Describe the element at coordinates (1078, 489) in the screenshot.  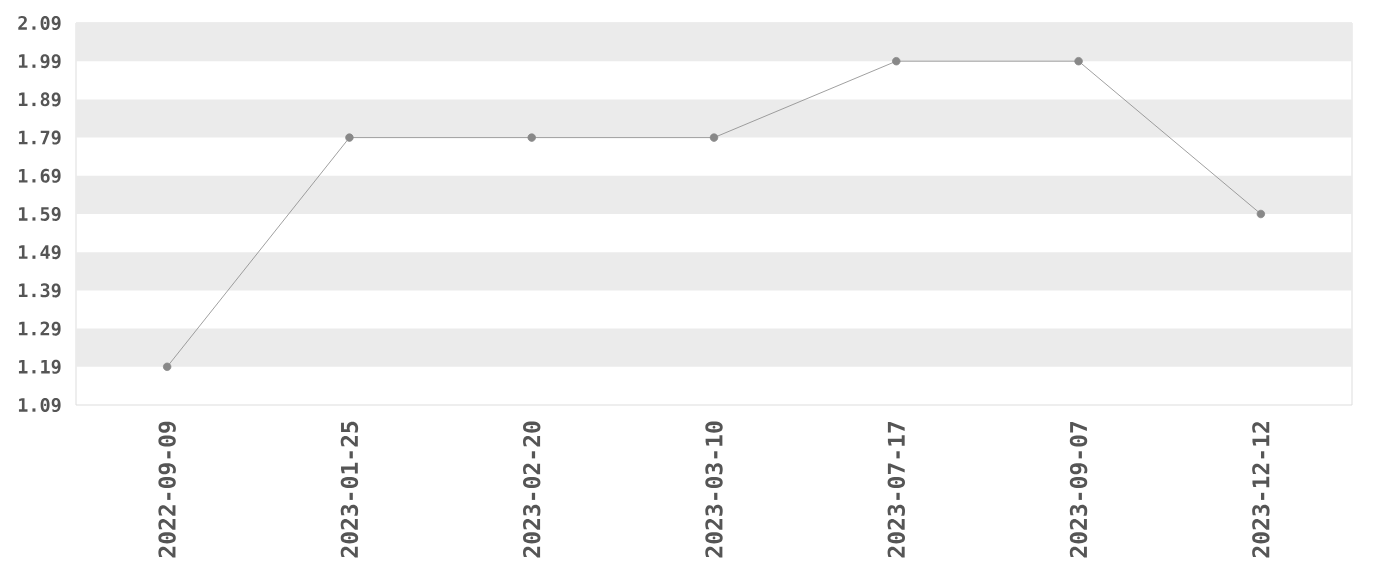
I see `x-tick-label: 2023-09-07` at that location.